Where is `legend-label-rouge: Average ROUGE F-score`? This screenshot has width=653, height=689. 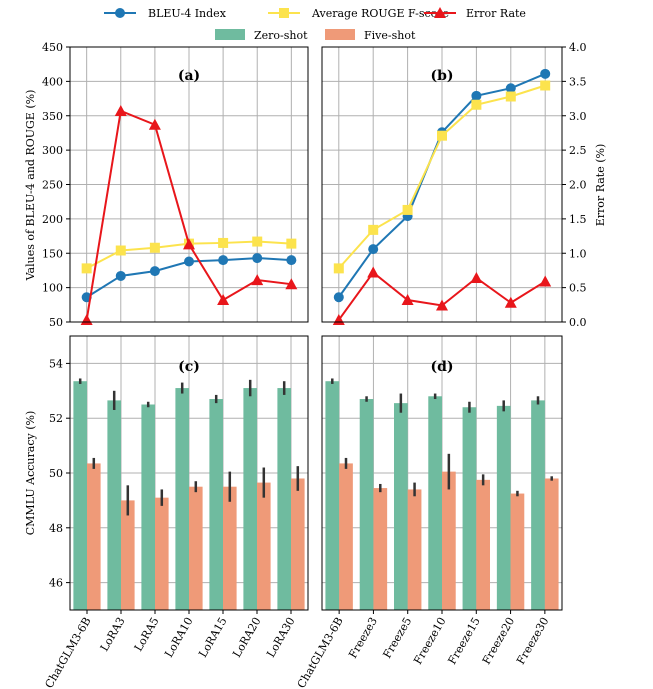
legend-label-rouge: Average ROUGE F-score is located at coordinates (380, 13).